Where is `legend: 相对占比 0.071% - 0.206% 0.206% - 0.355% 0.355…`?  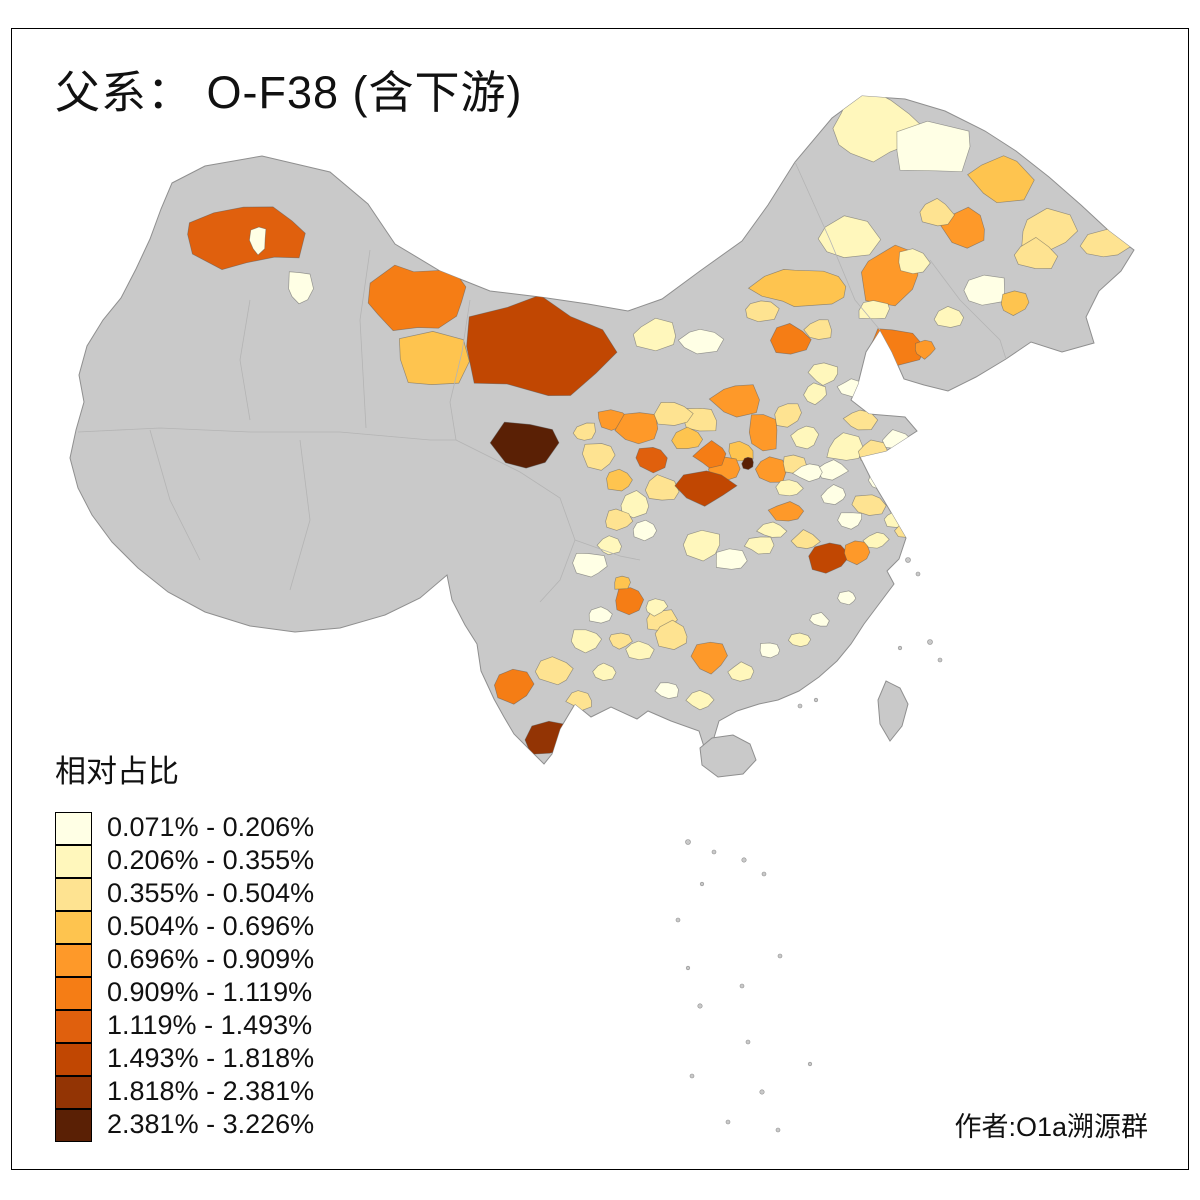 legend: 相对占比 0.071% - 0.206% 0.206% - 0.355% 0.355… is located at coordinates (185, 944).